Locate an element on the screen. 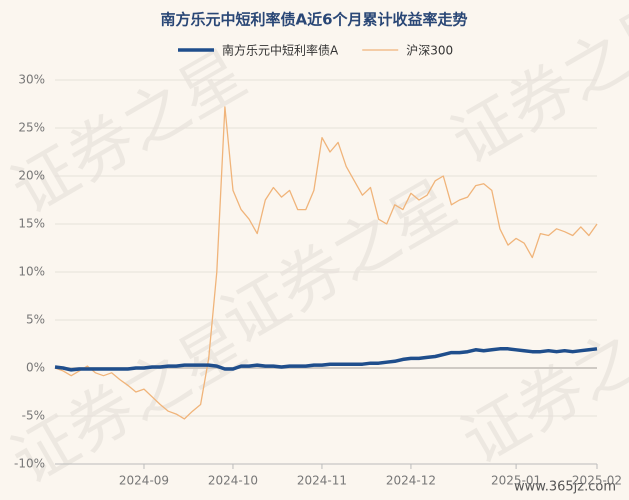 Image resolution: width=629 pixels, height=500 pixels. x-tick-label: 2025-02 is located at coordinates (597, 481).